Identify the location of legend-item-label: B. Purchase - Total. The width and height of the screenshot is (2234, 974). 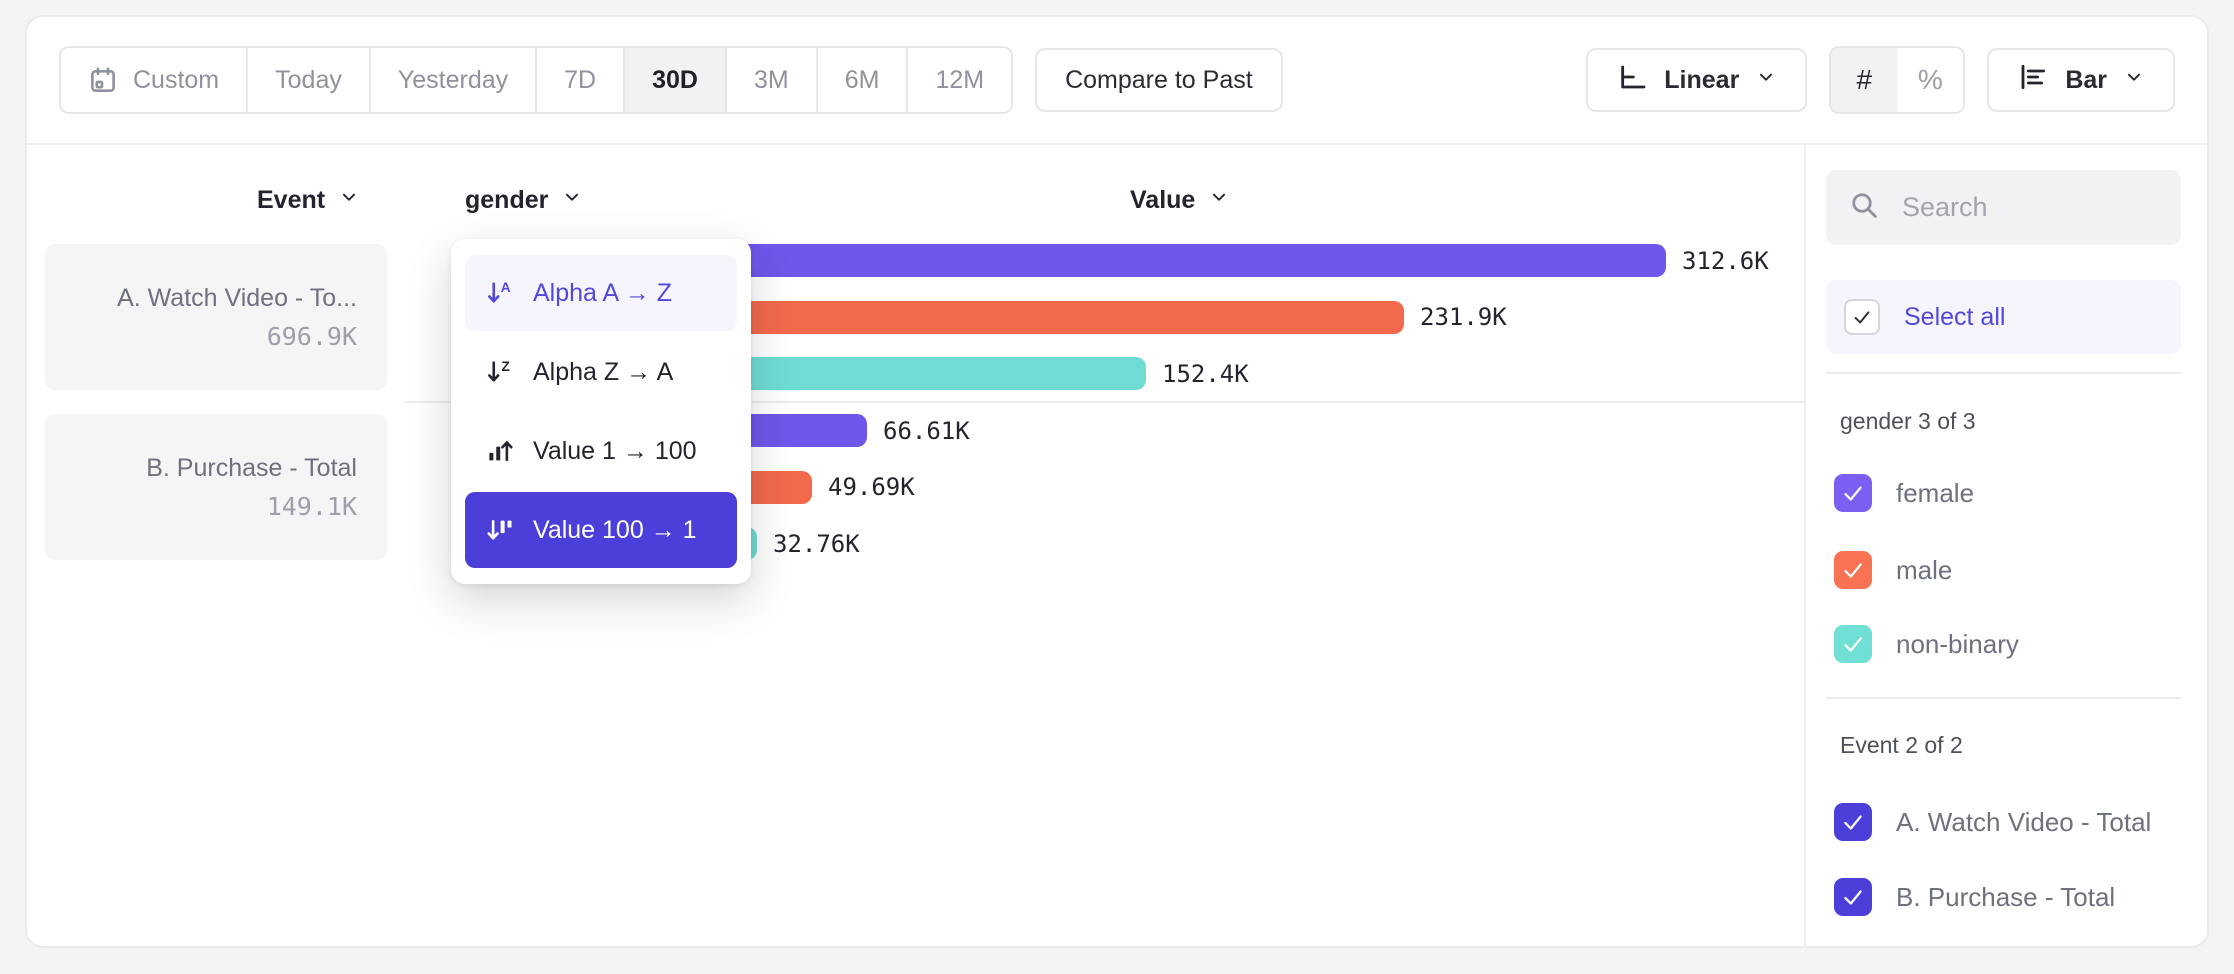
(2006, 896).